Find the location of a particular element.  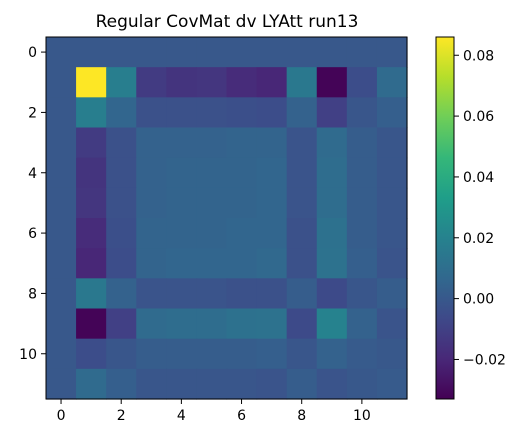

colorbar: −0.02 0.00 0.02 0.04 0.06 0.08 is located at coordinates (470, 218).